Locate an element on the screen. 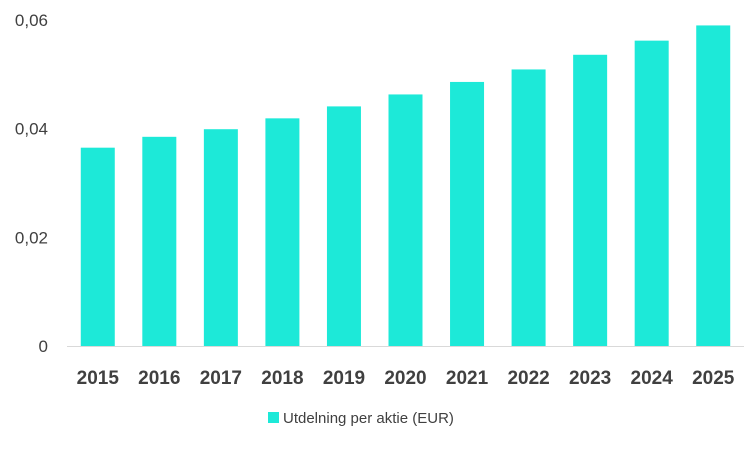 The image size is (750, 449). x-tick-label: 2015 is located at coordinates (98, 378).